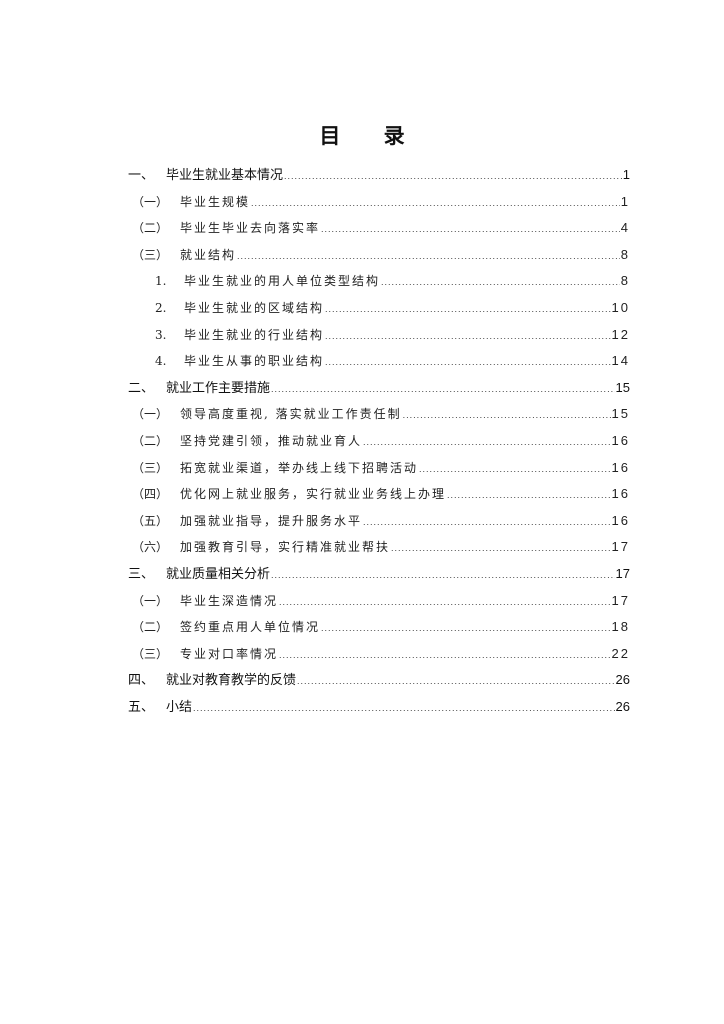  What do you see at coordinates (625, 228) in the screenshot?
I see `toc-entry-page: 4` at bounding box center [625, 228].